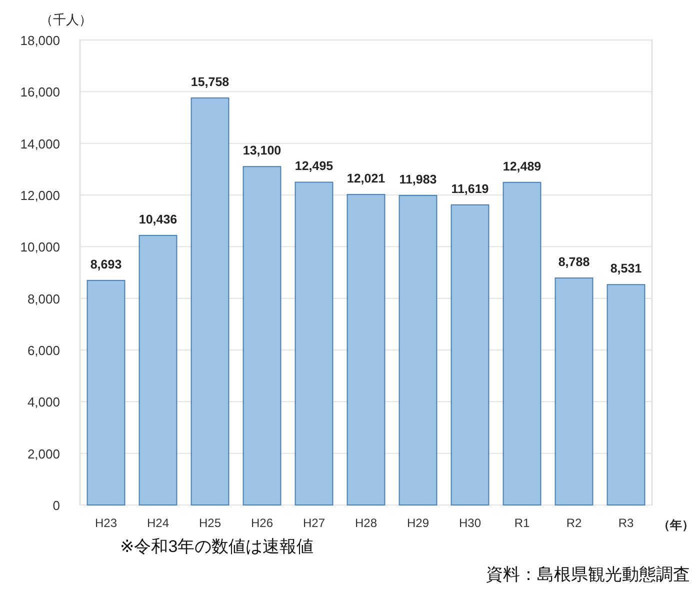  What do you see at coordinates (470, 189) in the screenshot?
I see `data-label: 11,619` at bounding box center [470, 189].